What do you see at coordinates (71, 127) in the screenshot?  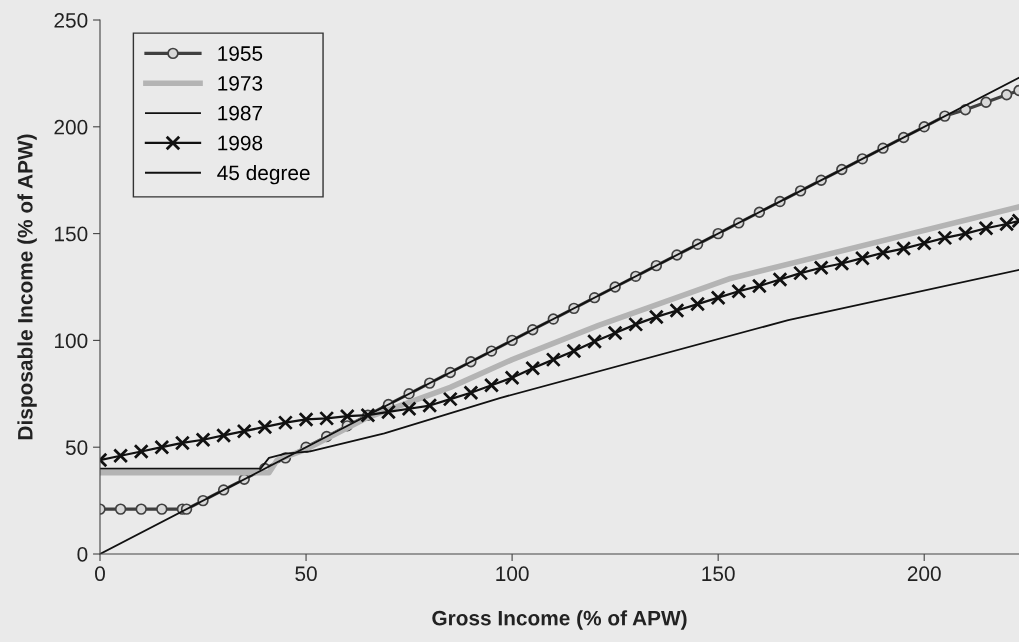 I see `y-tick-label: 200` at bounding box center [71, 127].